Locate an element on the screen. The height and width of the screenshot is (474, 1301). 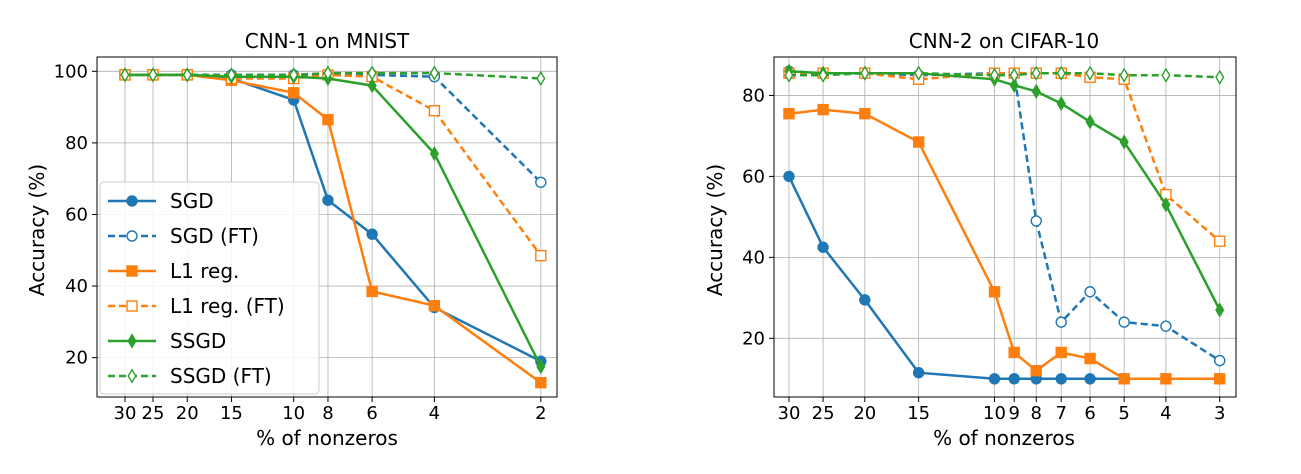
series-l1-reg-ft is located at coordinates (1004, 157).